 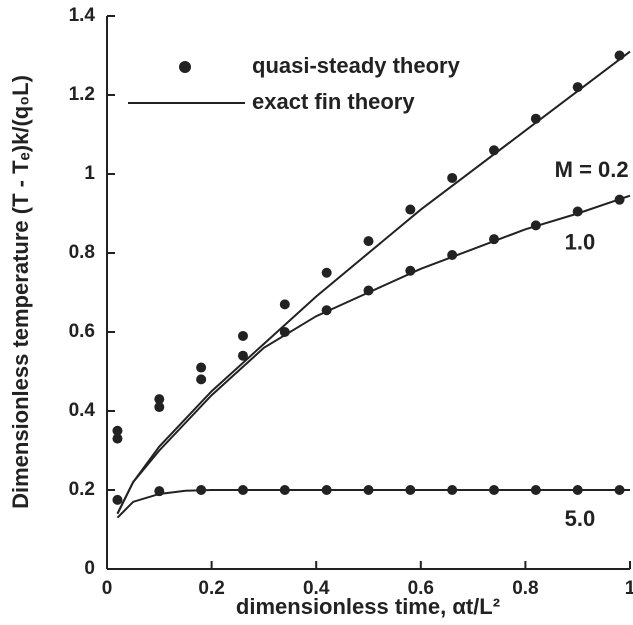 What do you see at coordinates (356, 65) in the screenshot?
I see `legend-label: quasi-steady theory` at bounding box center [356, 65].